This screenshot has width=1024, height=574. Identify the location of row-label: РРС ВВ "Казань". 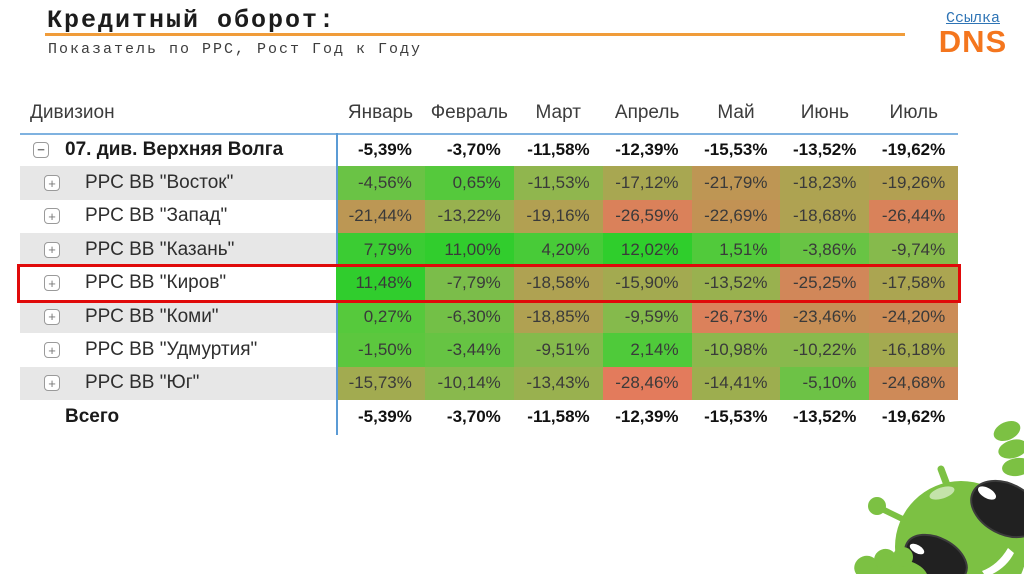
(160, 249).